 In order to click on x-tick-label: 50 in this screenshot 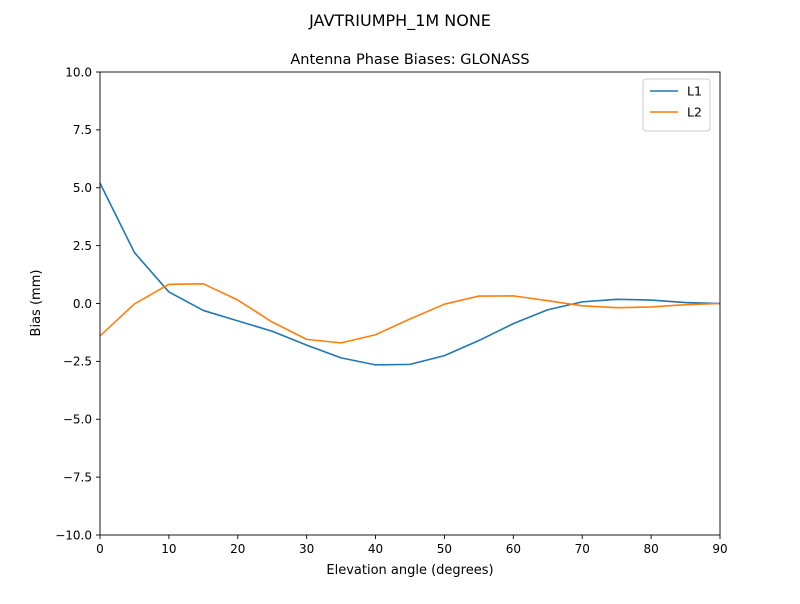, I will do `click(444, 549)`.